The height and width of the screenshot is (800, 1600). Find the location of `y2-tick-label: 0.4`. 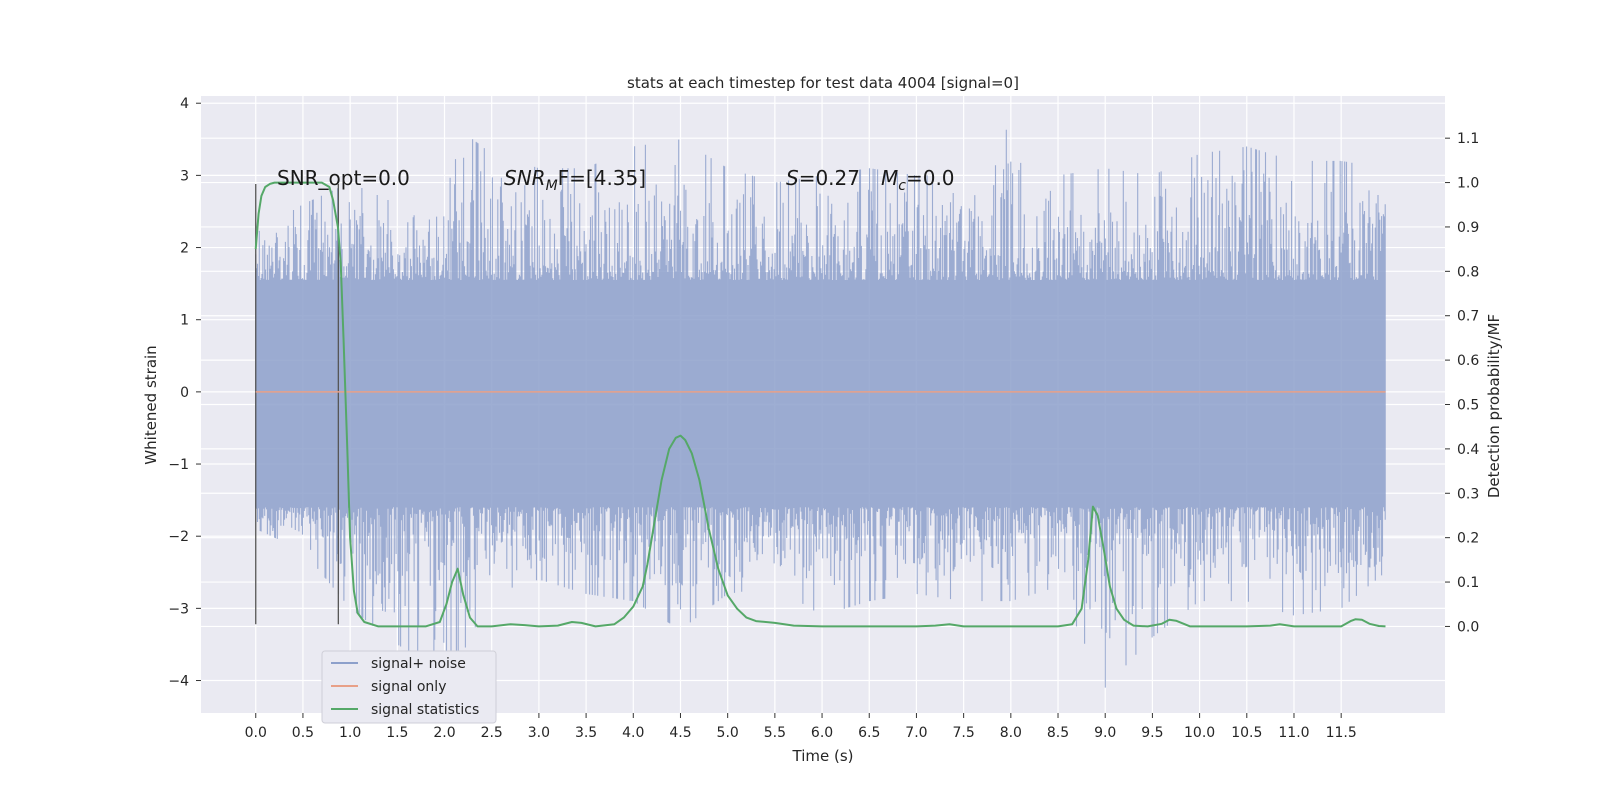

y2-tick-label: 0.4 is located at coordinates (1468, 450).